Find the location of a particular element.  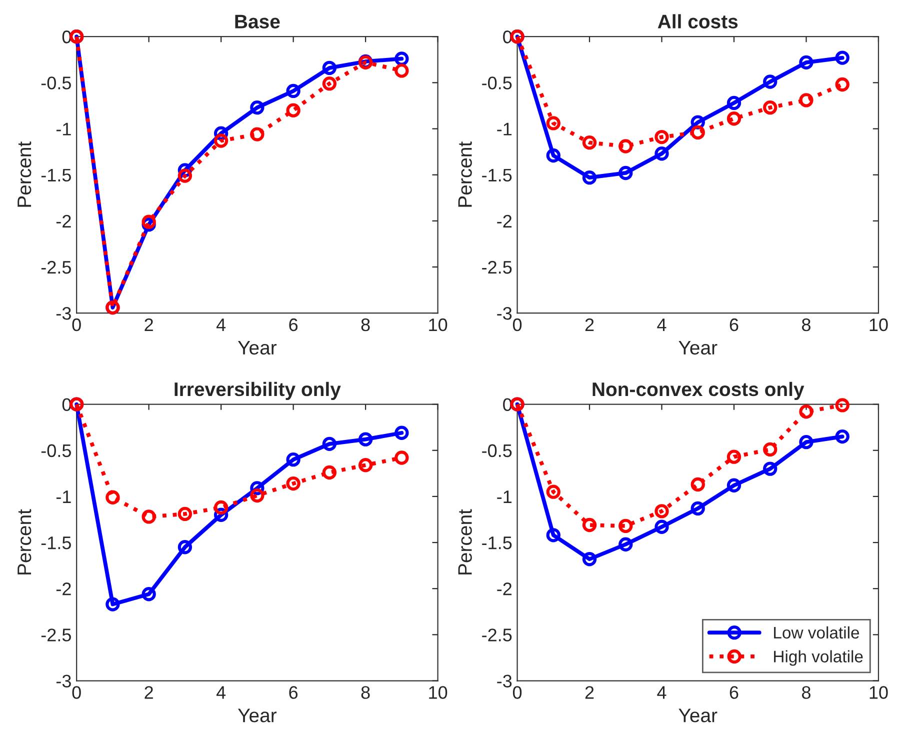

legend-label: High volatile is located at coordinates (818, 658).